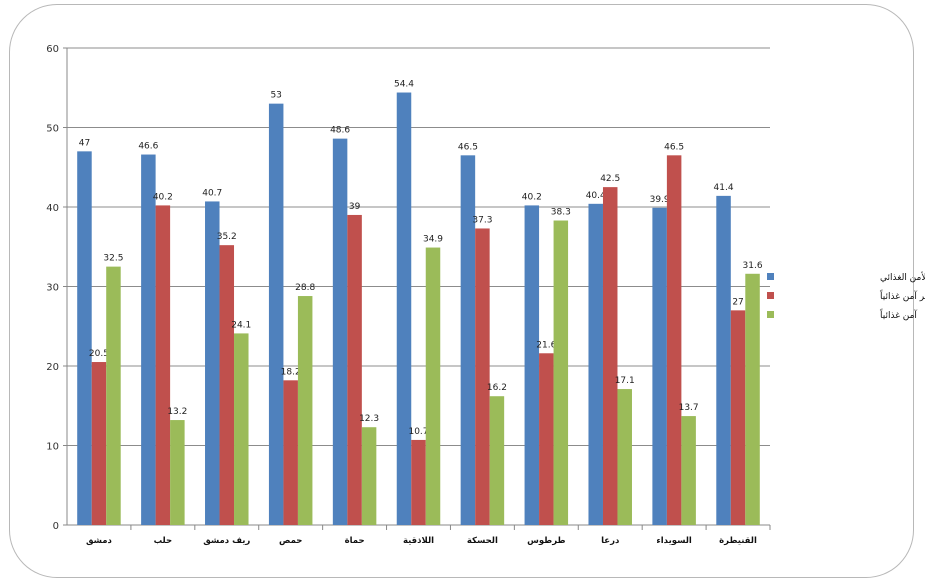  I want to click on x-tick-label: حلب, so click(163, 541).